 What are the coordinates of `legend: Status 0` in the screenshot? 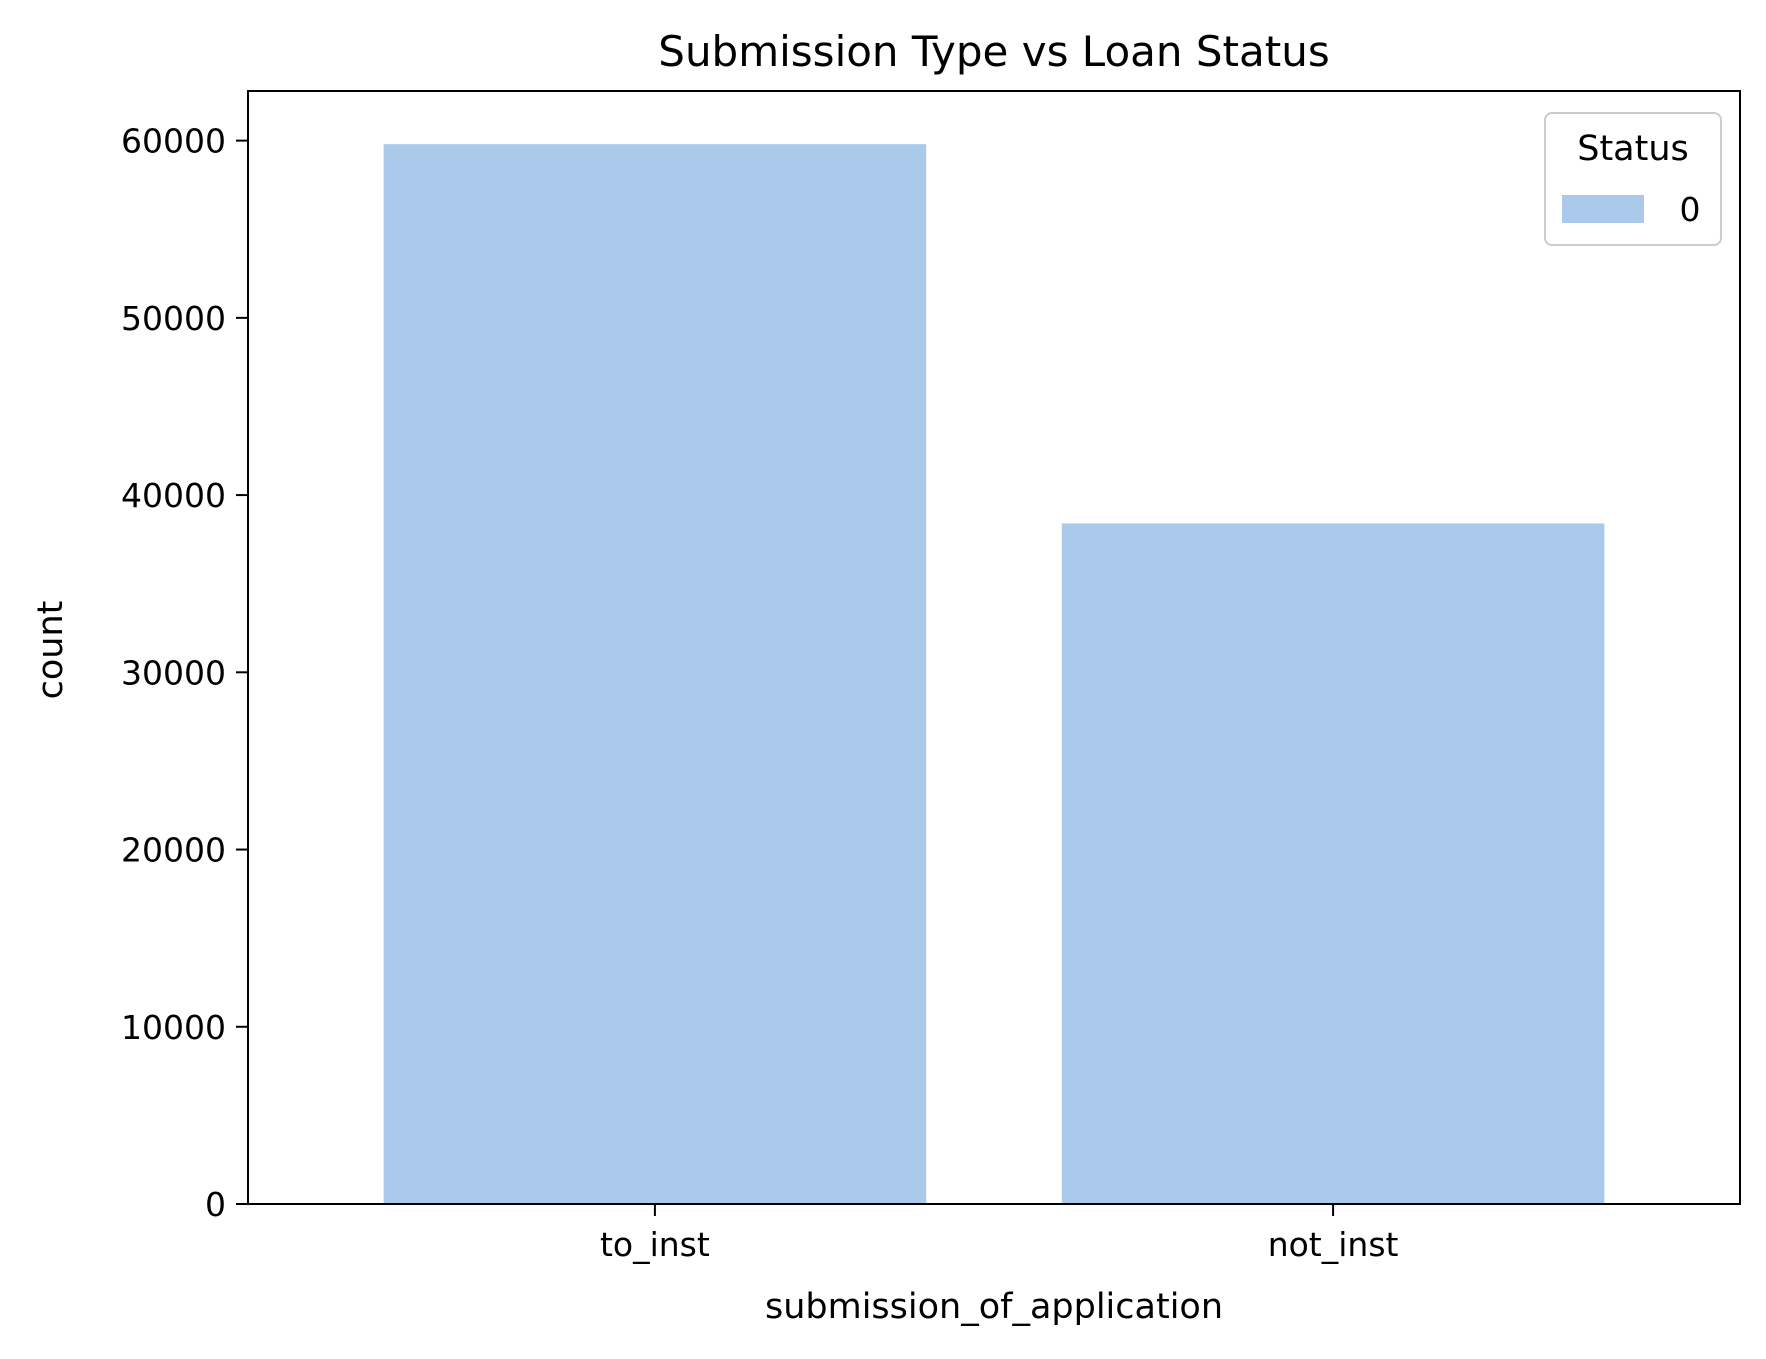 It's located at (1633, 179).